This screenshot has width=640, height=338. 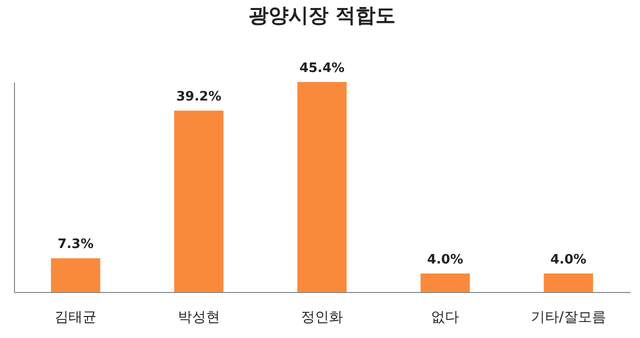 What do you see at coordinates (76, 244) in the screenshot?
I see `data-label: 7.3%` at bounding box center [76, 244].